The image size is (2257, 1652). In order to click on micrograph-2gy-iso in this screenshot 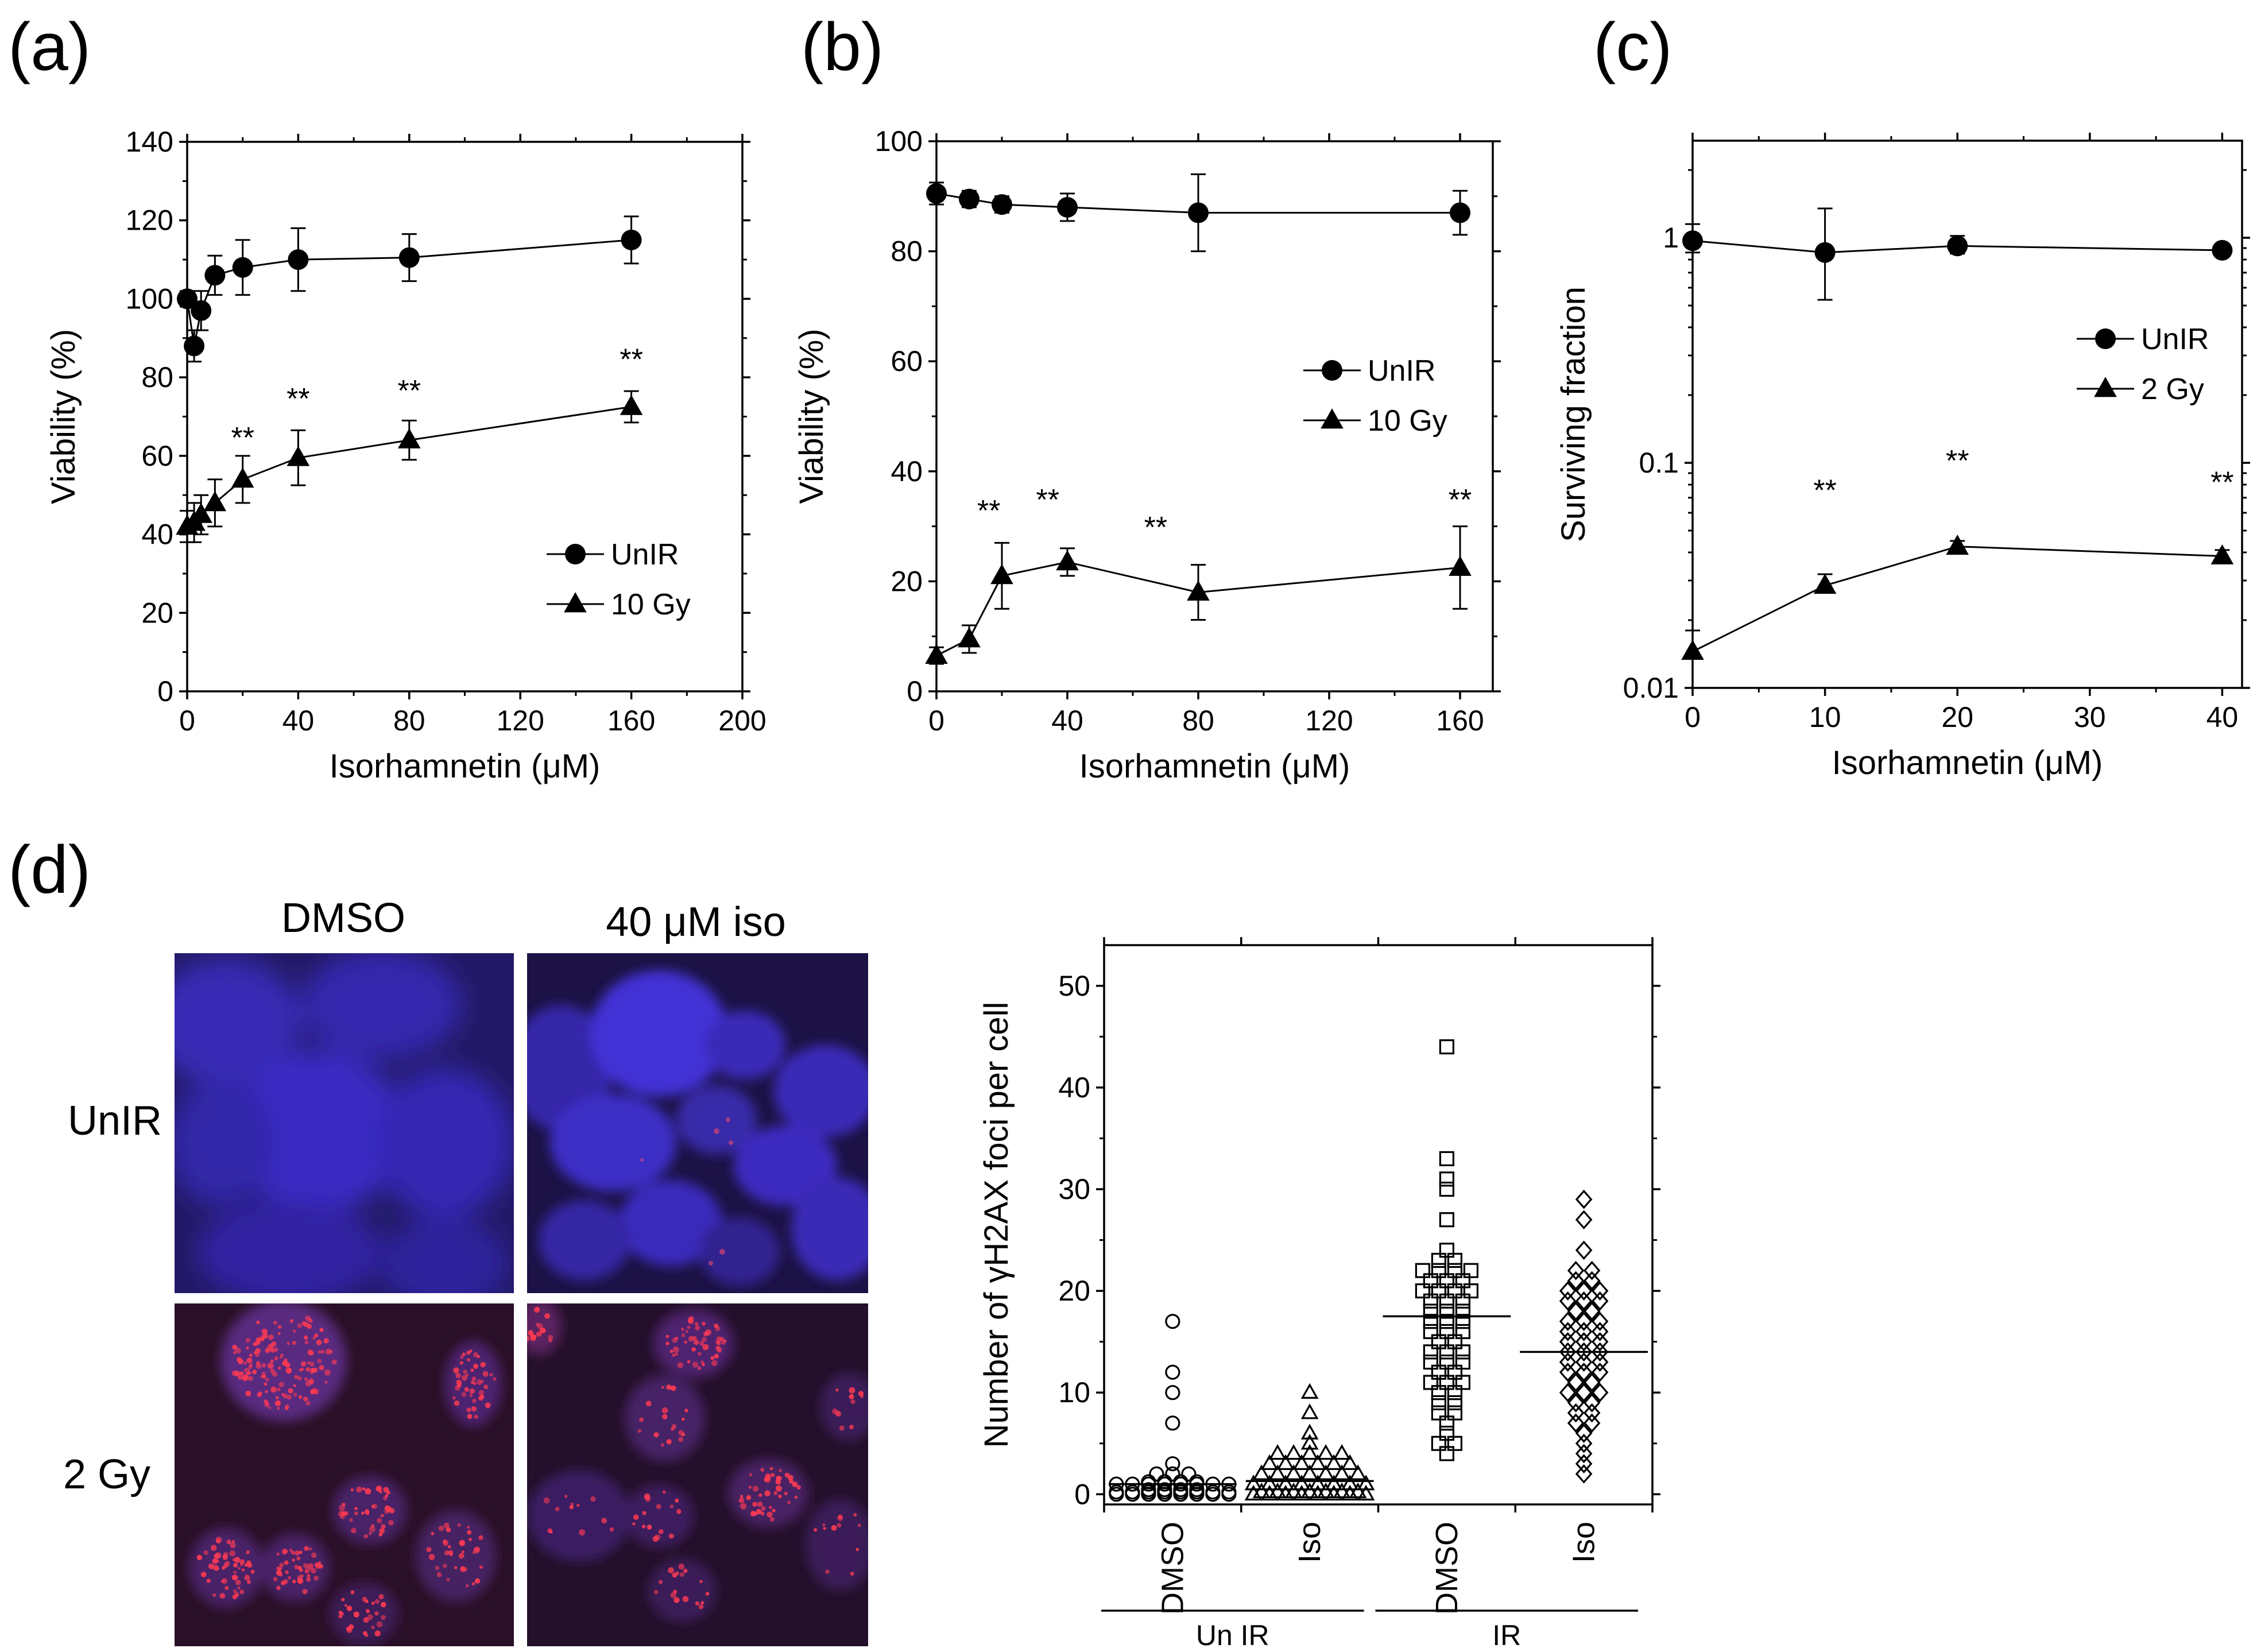, I will do `click(697, 1474)`.